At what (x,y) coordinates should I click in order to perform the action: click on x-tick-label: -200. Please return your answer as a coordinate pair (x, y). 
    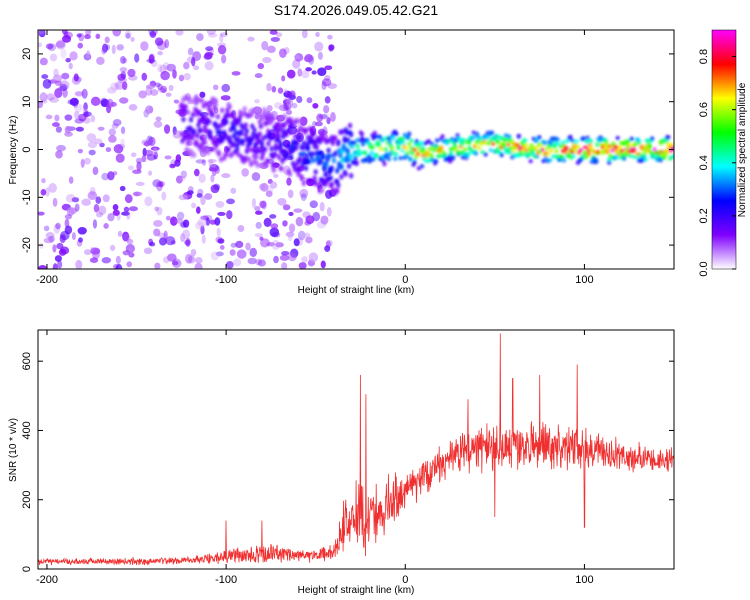
    Looking at the image, I should click on (47, 280).